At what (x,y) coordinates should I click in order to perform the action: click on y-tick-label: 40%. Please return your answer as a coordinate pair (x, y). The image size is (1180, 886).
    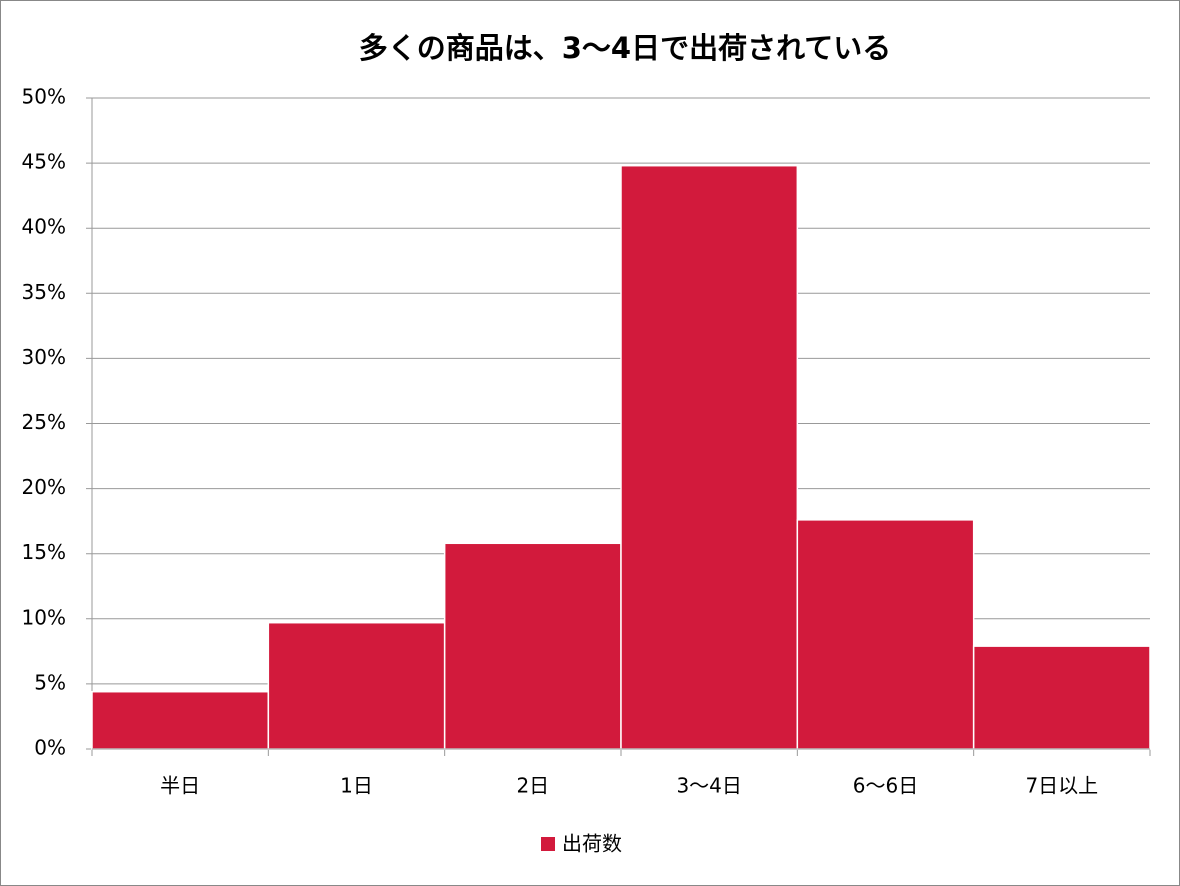
    Looking at the image, I should click on (44, 227).